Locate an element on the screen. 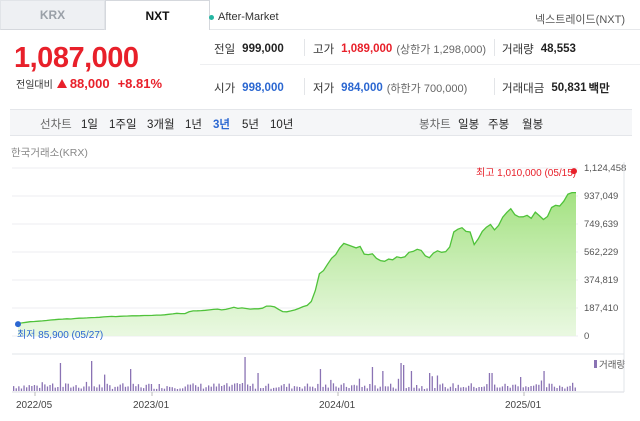  period-1d: 1일 is located at coordinates (89, 125).